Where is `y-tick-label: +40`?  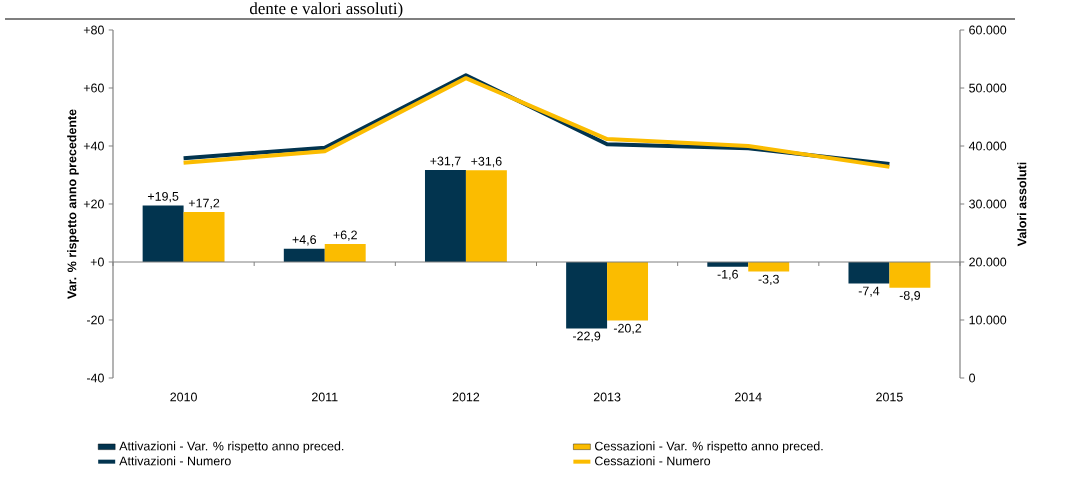
y-tick-label: +40 is located at coordinates (93, 146).